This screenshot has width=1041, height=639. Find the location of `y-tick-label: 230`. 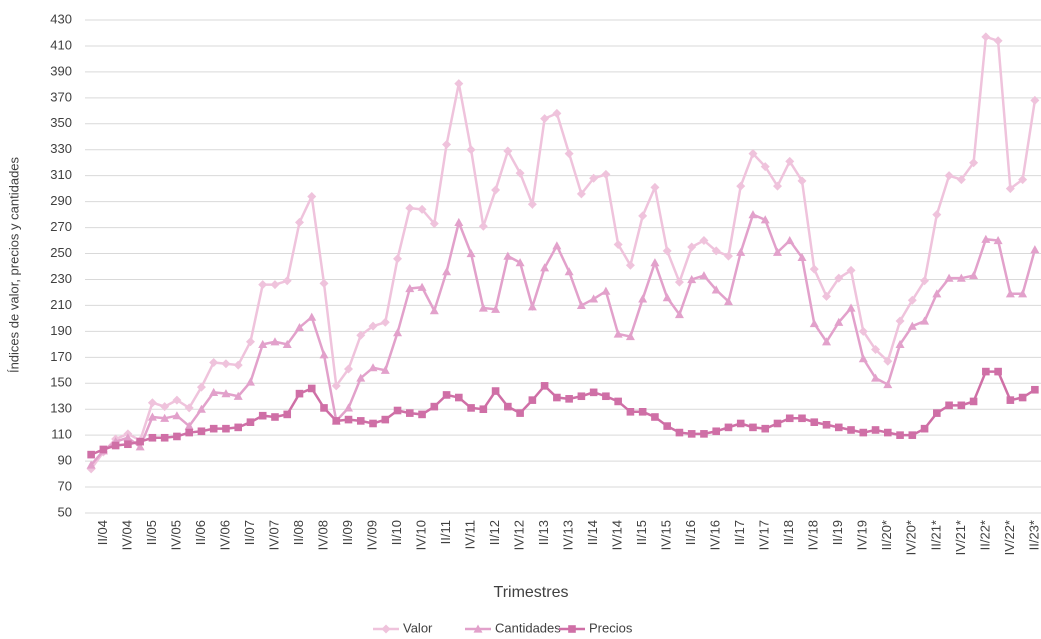

y-tick-label: 230 is located at coordinates (61, 278).